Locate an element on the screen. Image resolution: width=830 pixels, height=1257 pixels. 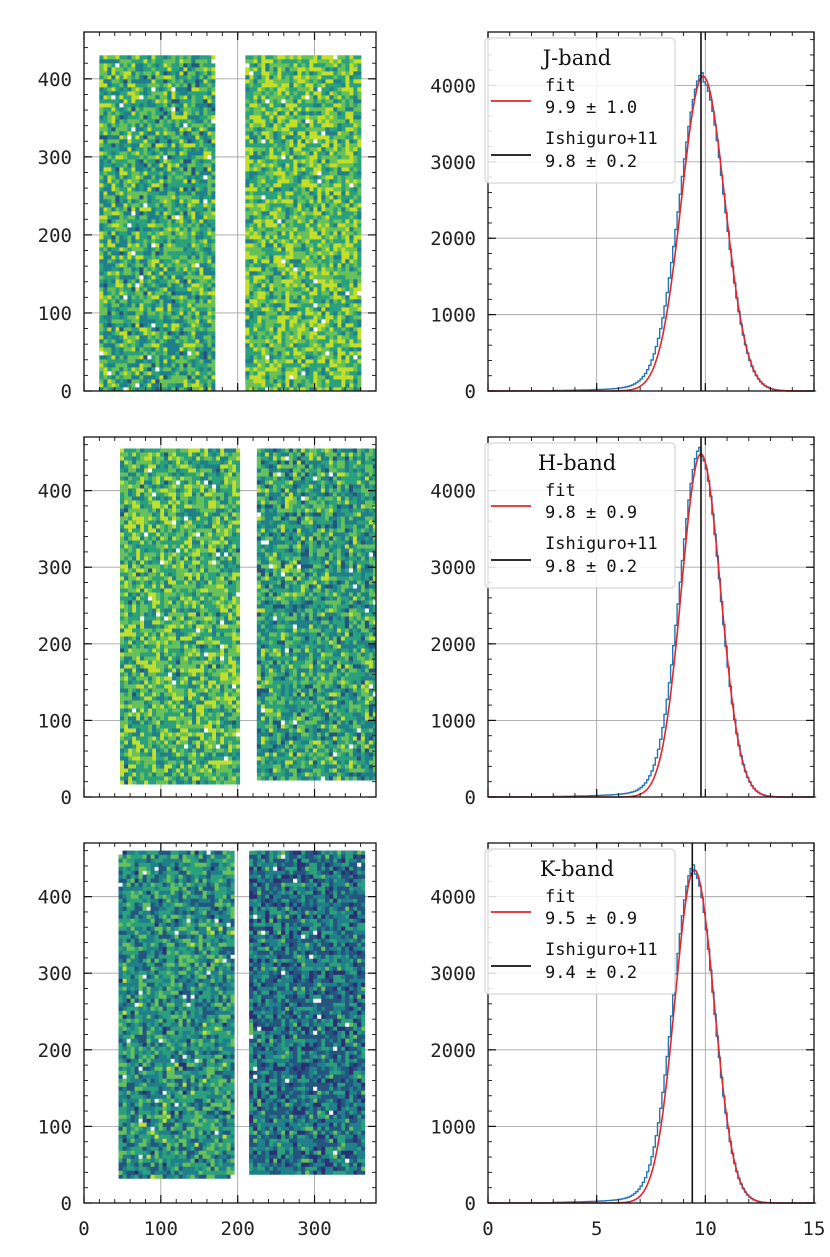
x-tick-label: 300 is located at coordinates (314, 1229).